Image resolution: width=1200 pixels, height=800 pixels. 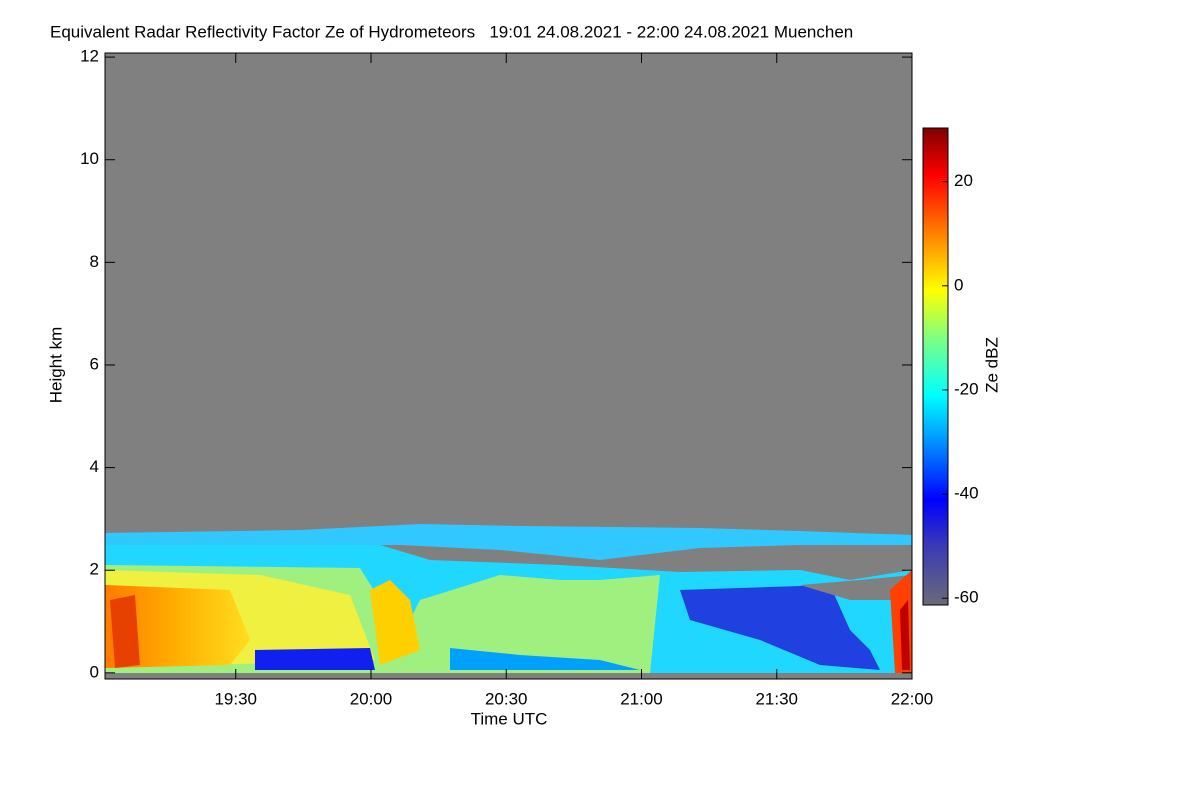 What do you see at coordinates (94, 569) in the screenshot?
I see `y-tick-label: 2` at bounding box center [94, 569].